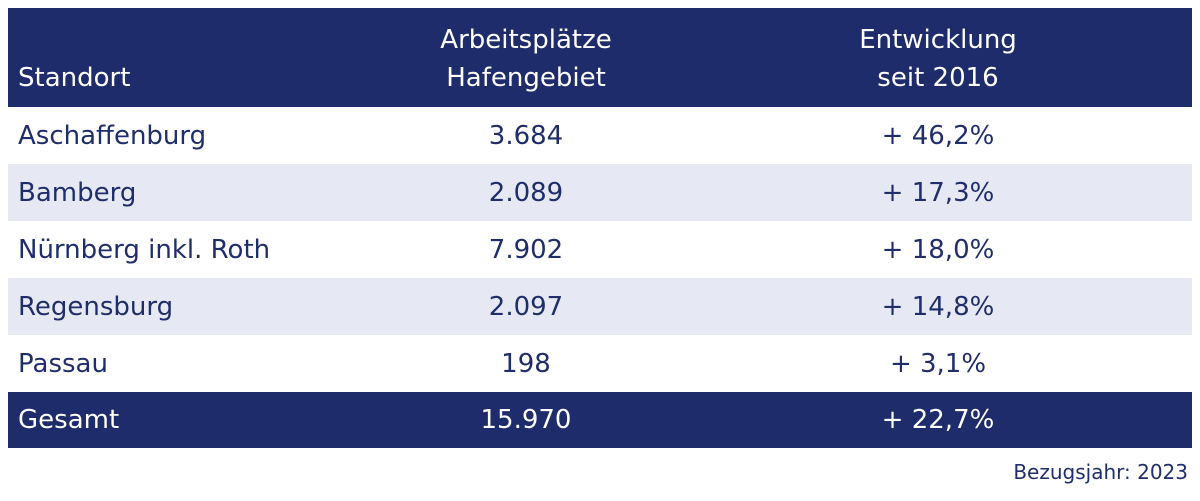 The height and width of the screenshot is (501, 1200). I want to click on table-cell: + 18,0%, so click(938, 249).